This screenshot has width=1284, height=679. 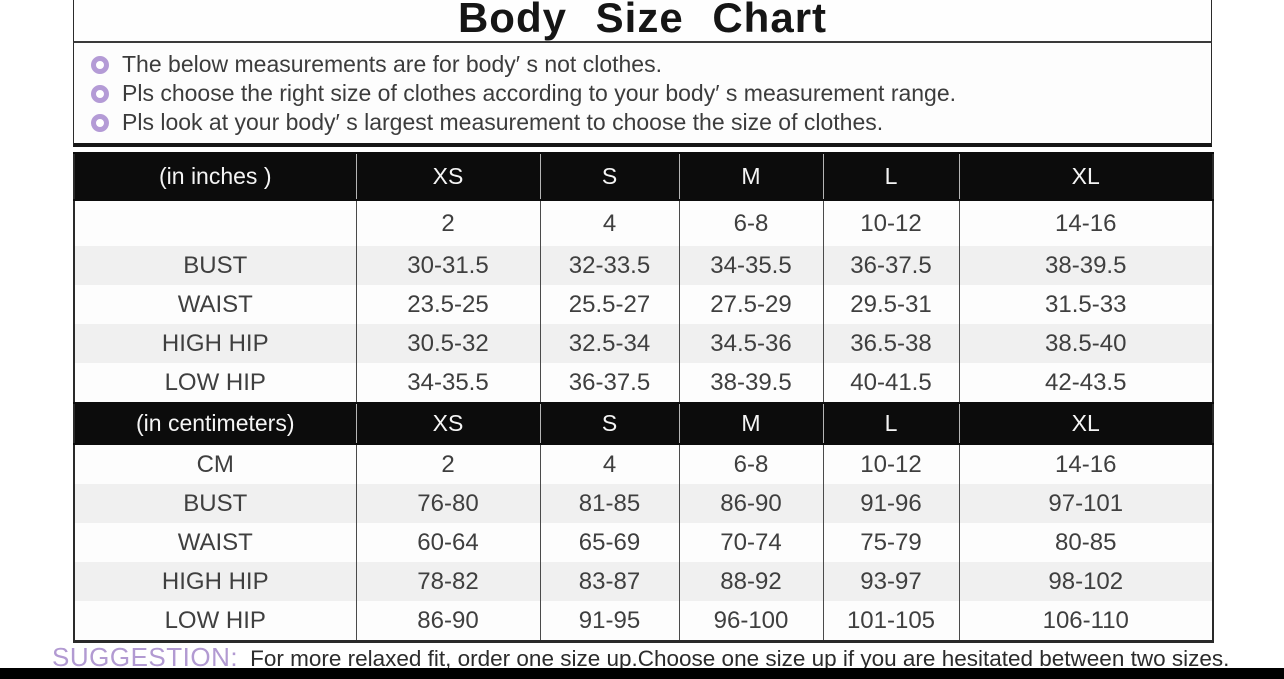 What do you see at coordinates (448, 343) in the screenshot?
I see `value-cell: 30.5-32` at bounding box center [448, 343].